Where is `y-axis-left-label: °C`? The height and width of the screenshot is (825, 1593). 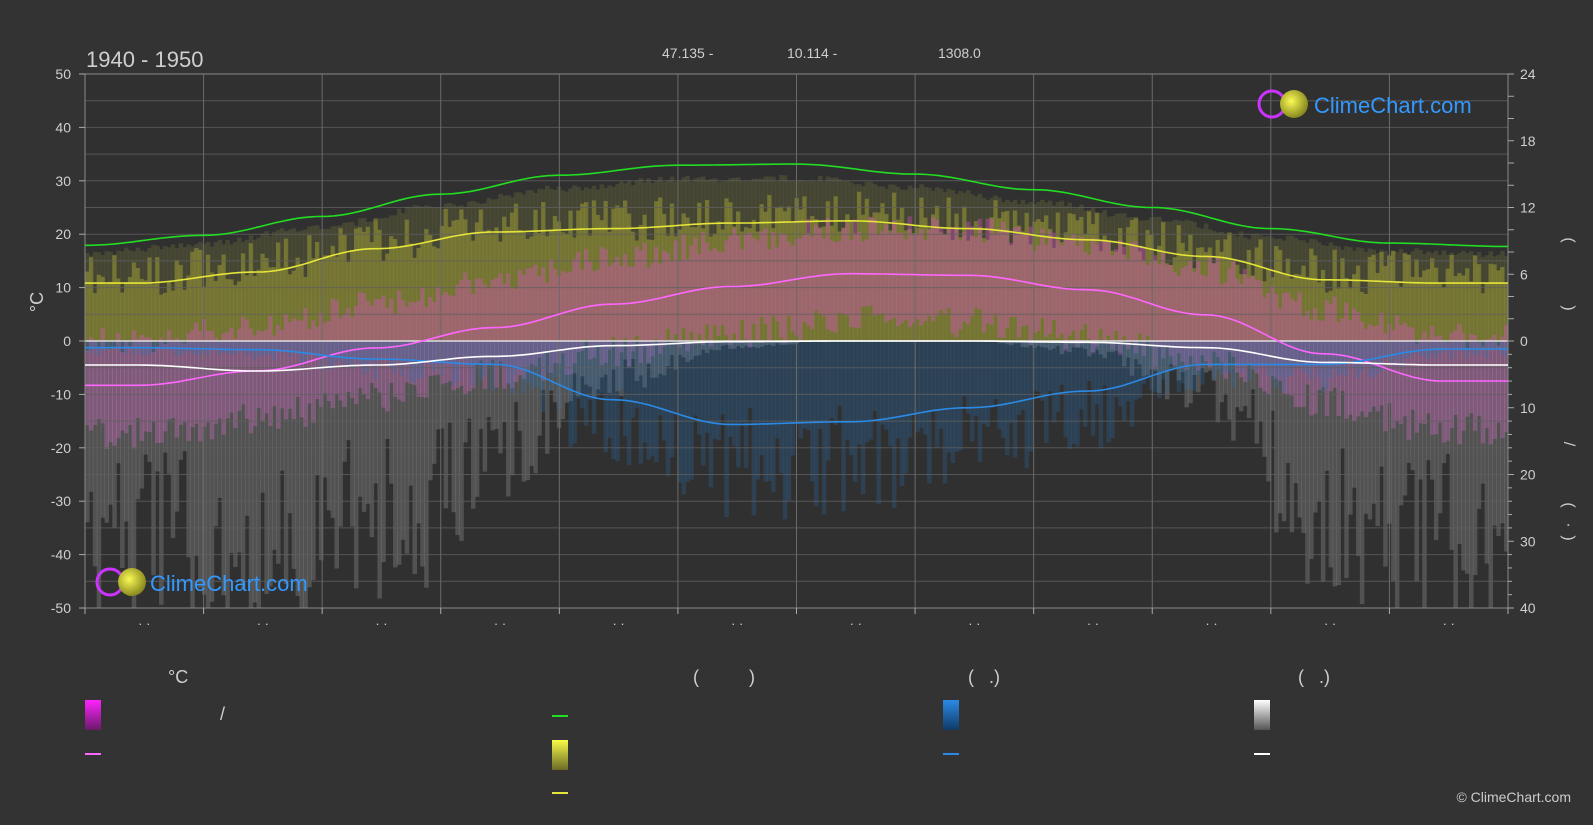 y-axis-left-label: °C is located at coordinates (37, 302).